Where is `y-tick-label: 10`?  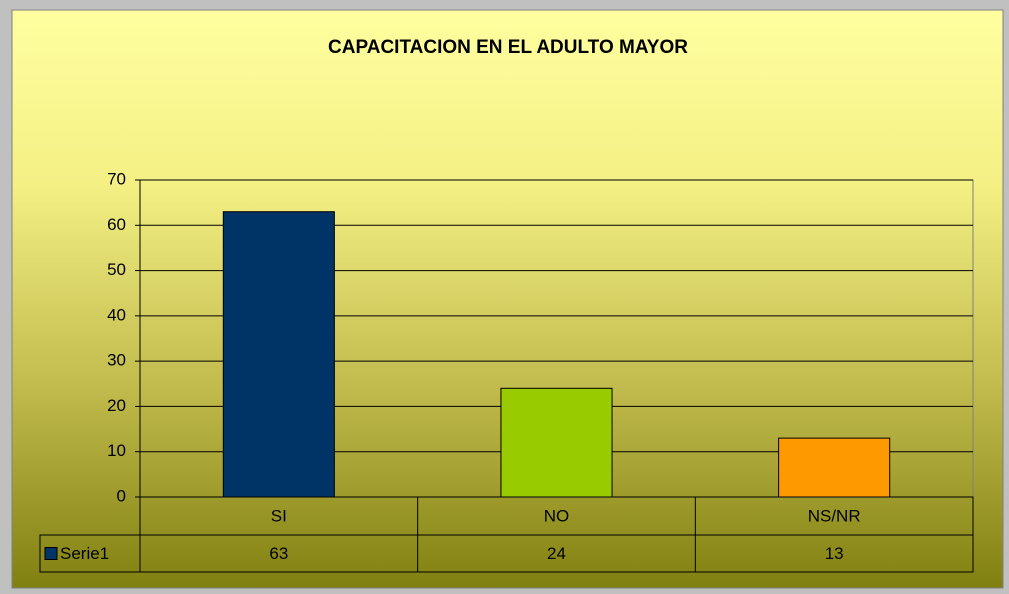
y-tick-label: 10 is located at coordinates (116, 450).